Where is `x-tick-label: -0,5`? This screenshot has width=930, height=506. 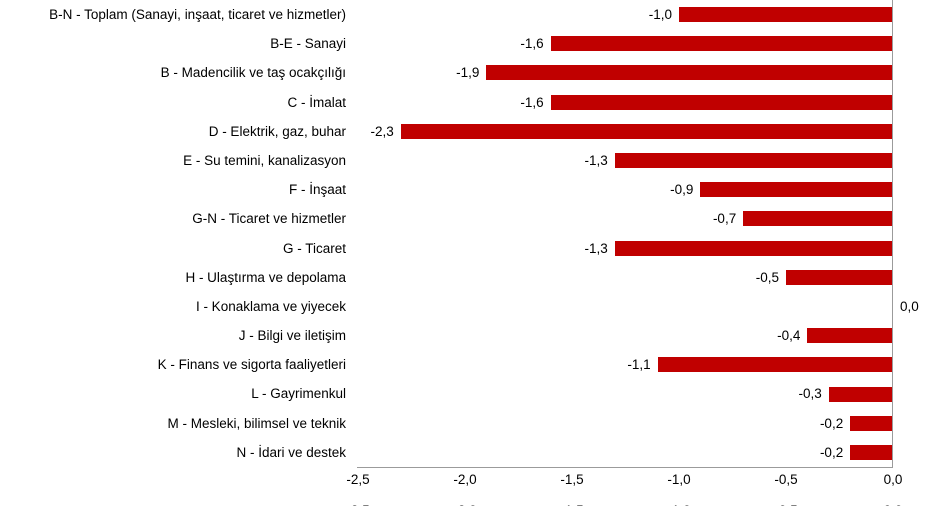
x-tick-label: -0,5 is located at coordinates (786, 479).